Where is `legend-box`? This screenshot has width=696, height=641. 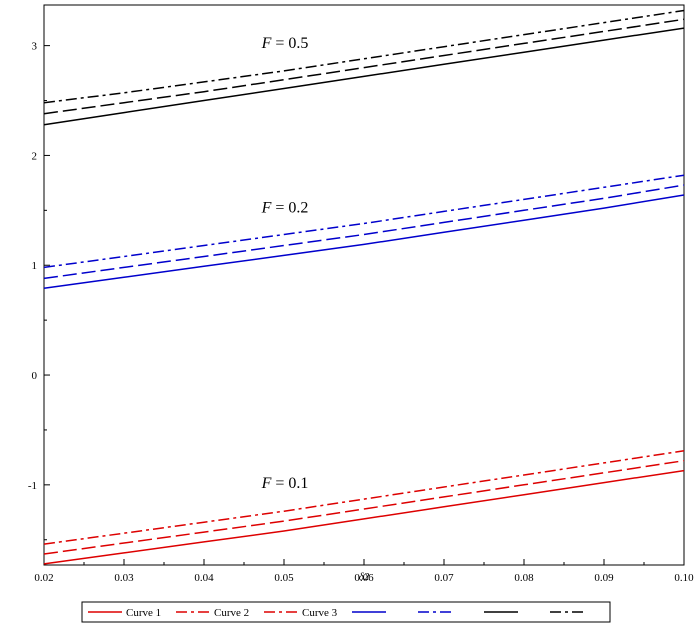
legend-box is located at coordinates (346, 612).